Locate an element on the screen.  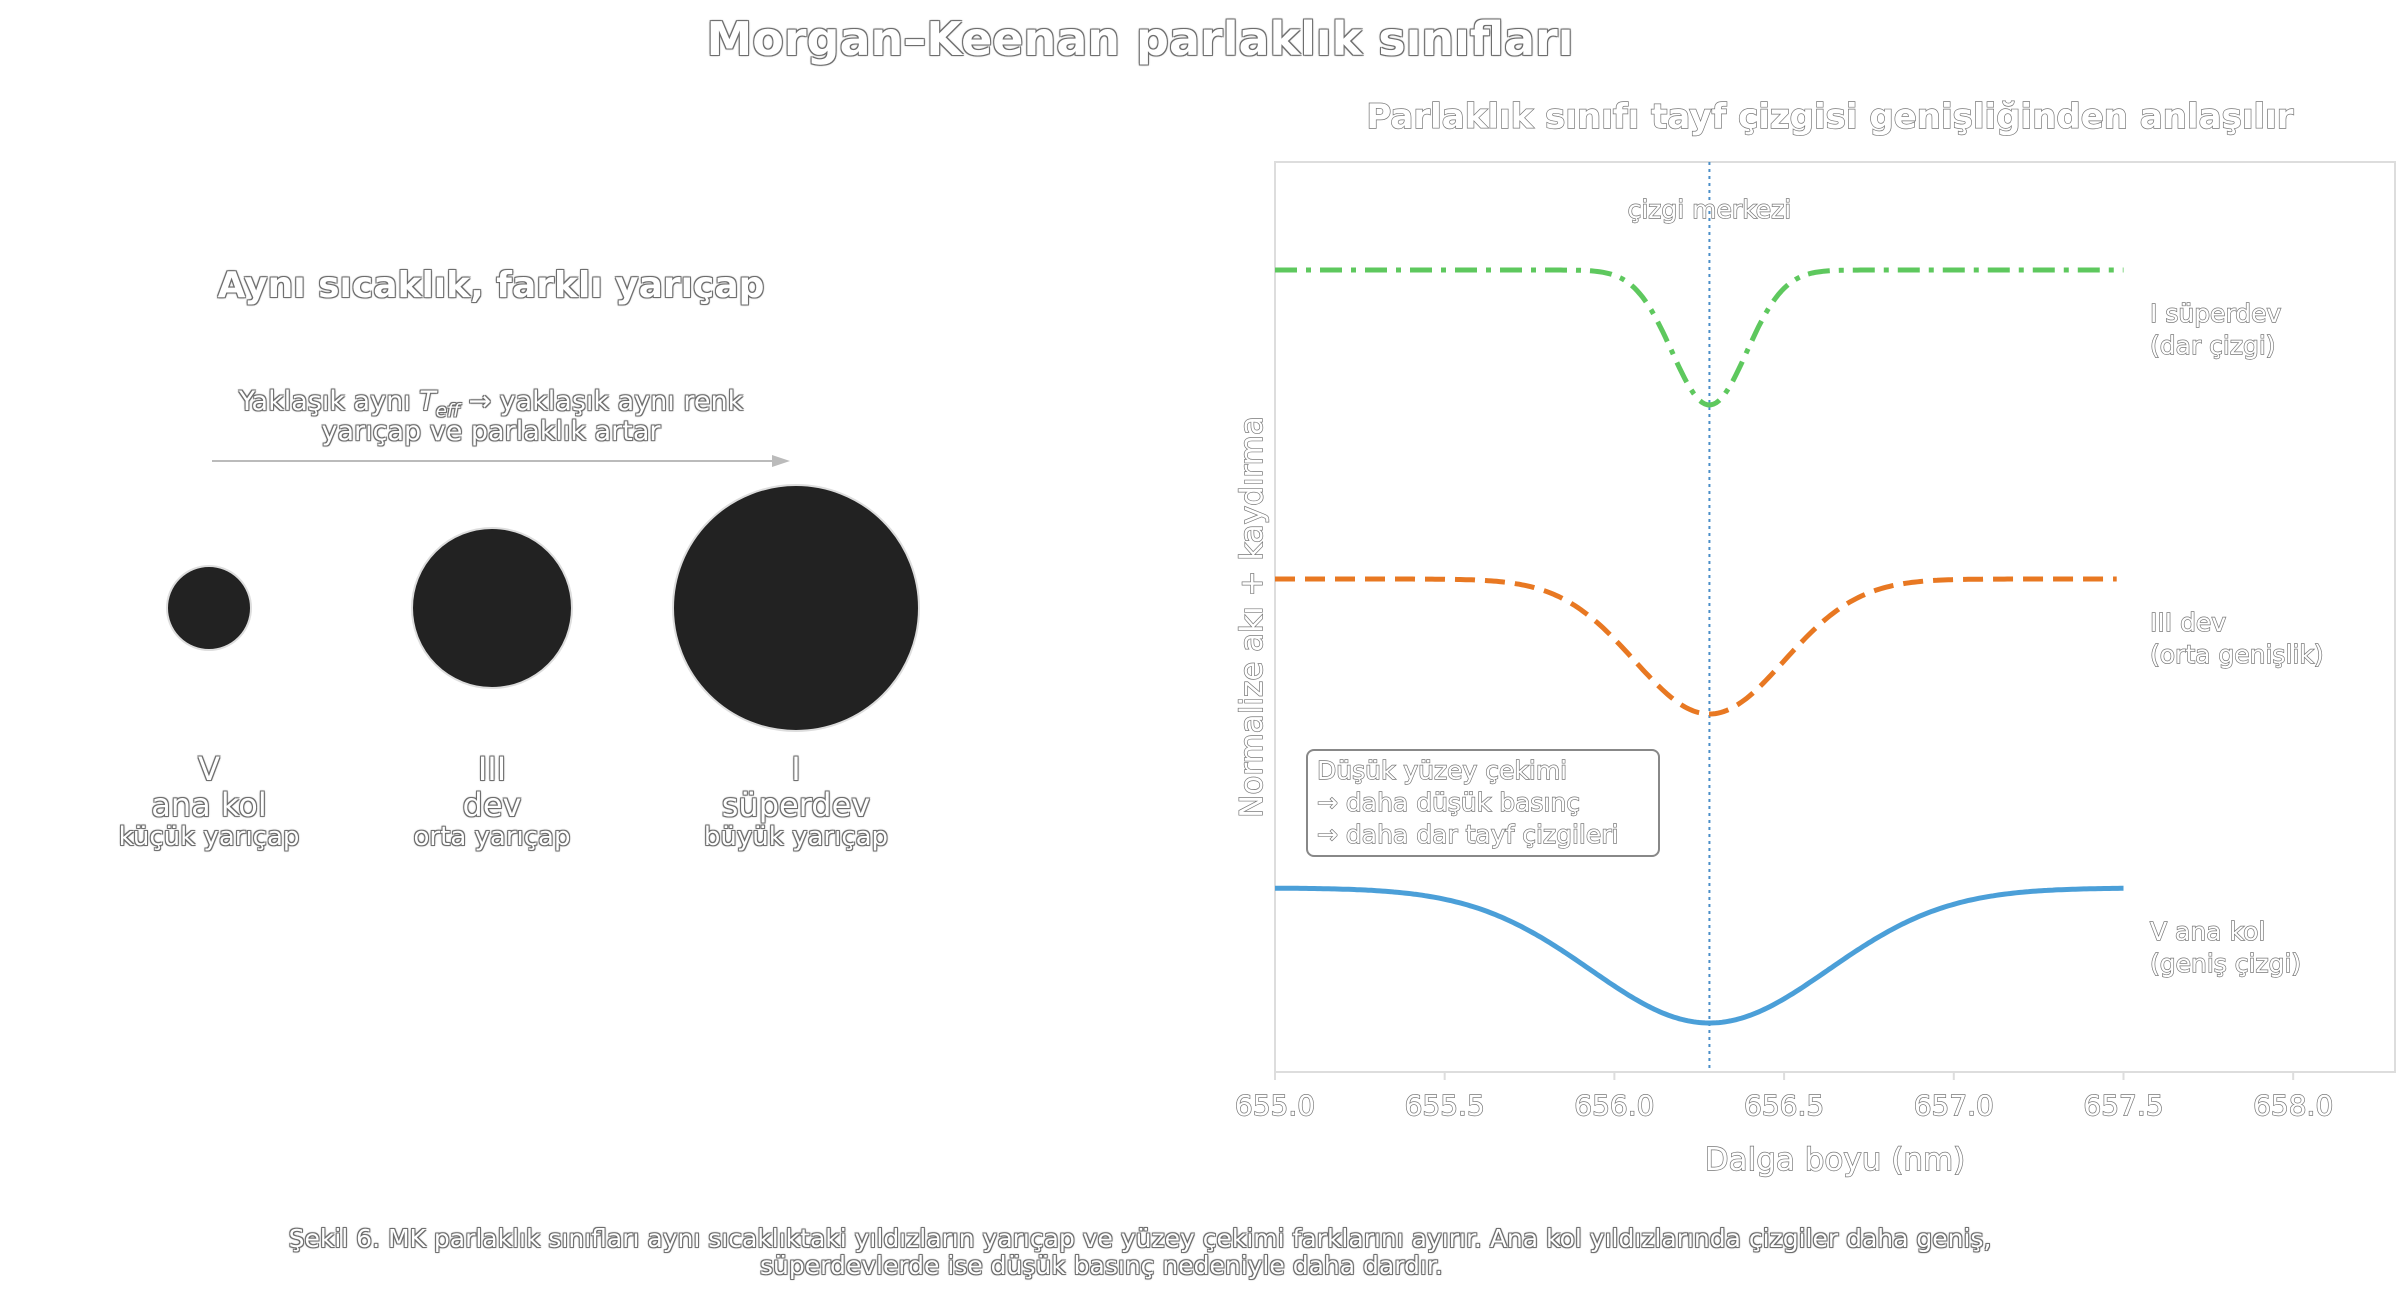
figure-title: Morgan–Keenan parlaklık sınıfları is located at coordinates (1140, 39).